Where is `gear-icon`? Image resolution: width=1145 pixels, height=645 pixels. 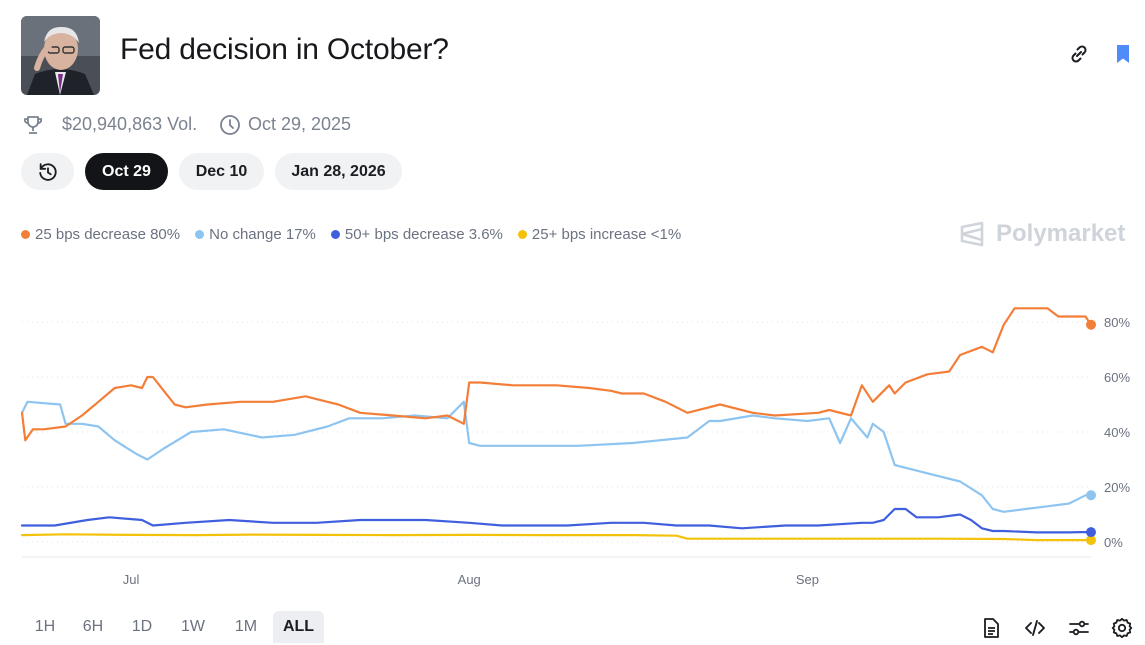 gear-icon is located at coordinates (1122, 628).